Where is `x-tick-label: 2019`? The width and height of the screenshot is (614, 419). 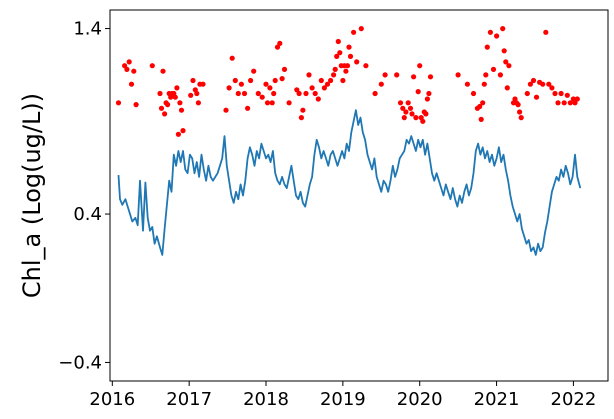 x-tick-label: 2019 is located at coordinates (343, 399).